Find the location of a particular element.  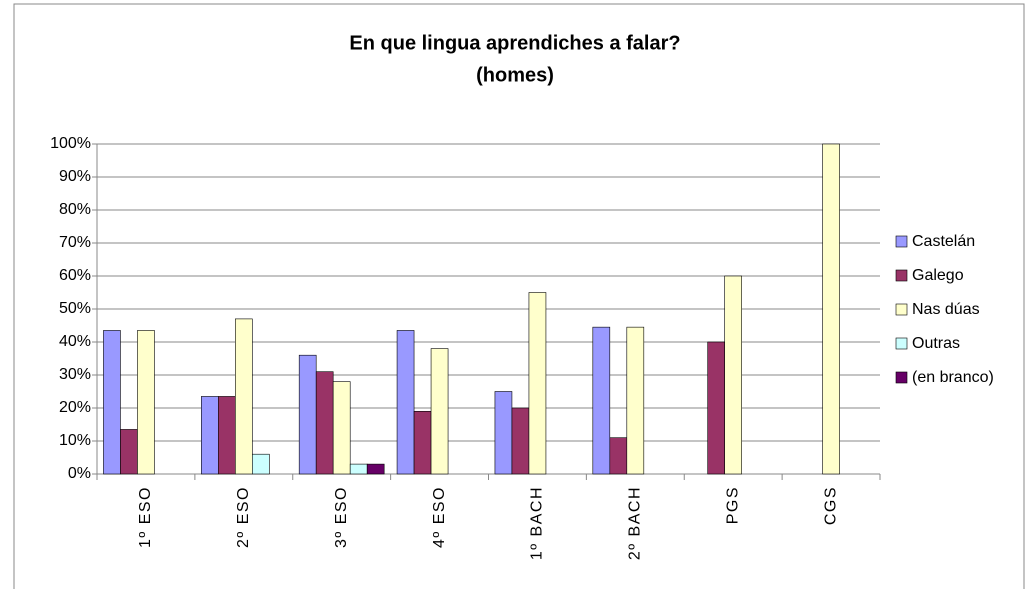

legend-label: Castelán is located at coordinates (943, 241).